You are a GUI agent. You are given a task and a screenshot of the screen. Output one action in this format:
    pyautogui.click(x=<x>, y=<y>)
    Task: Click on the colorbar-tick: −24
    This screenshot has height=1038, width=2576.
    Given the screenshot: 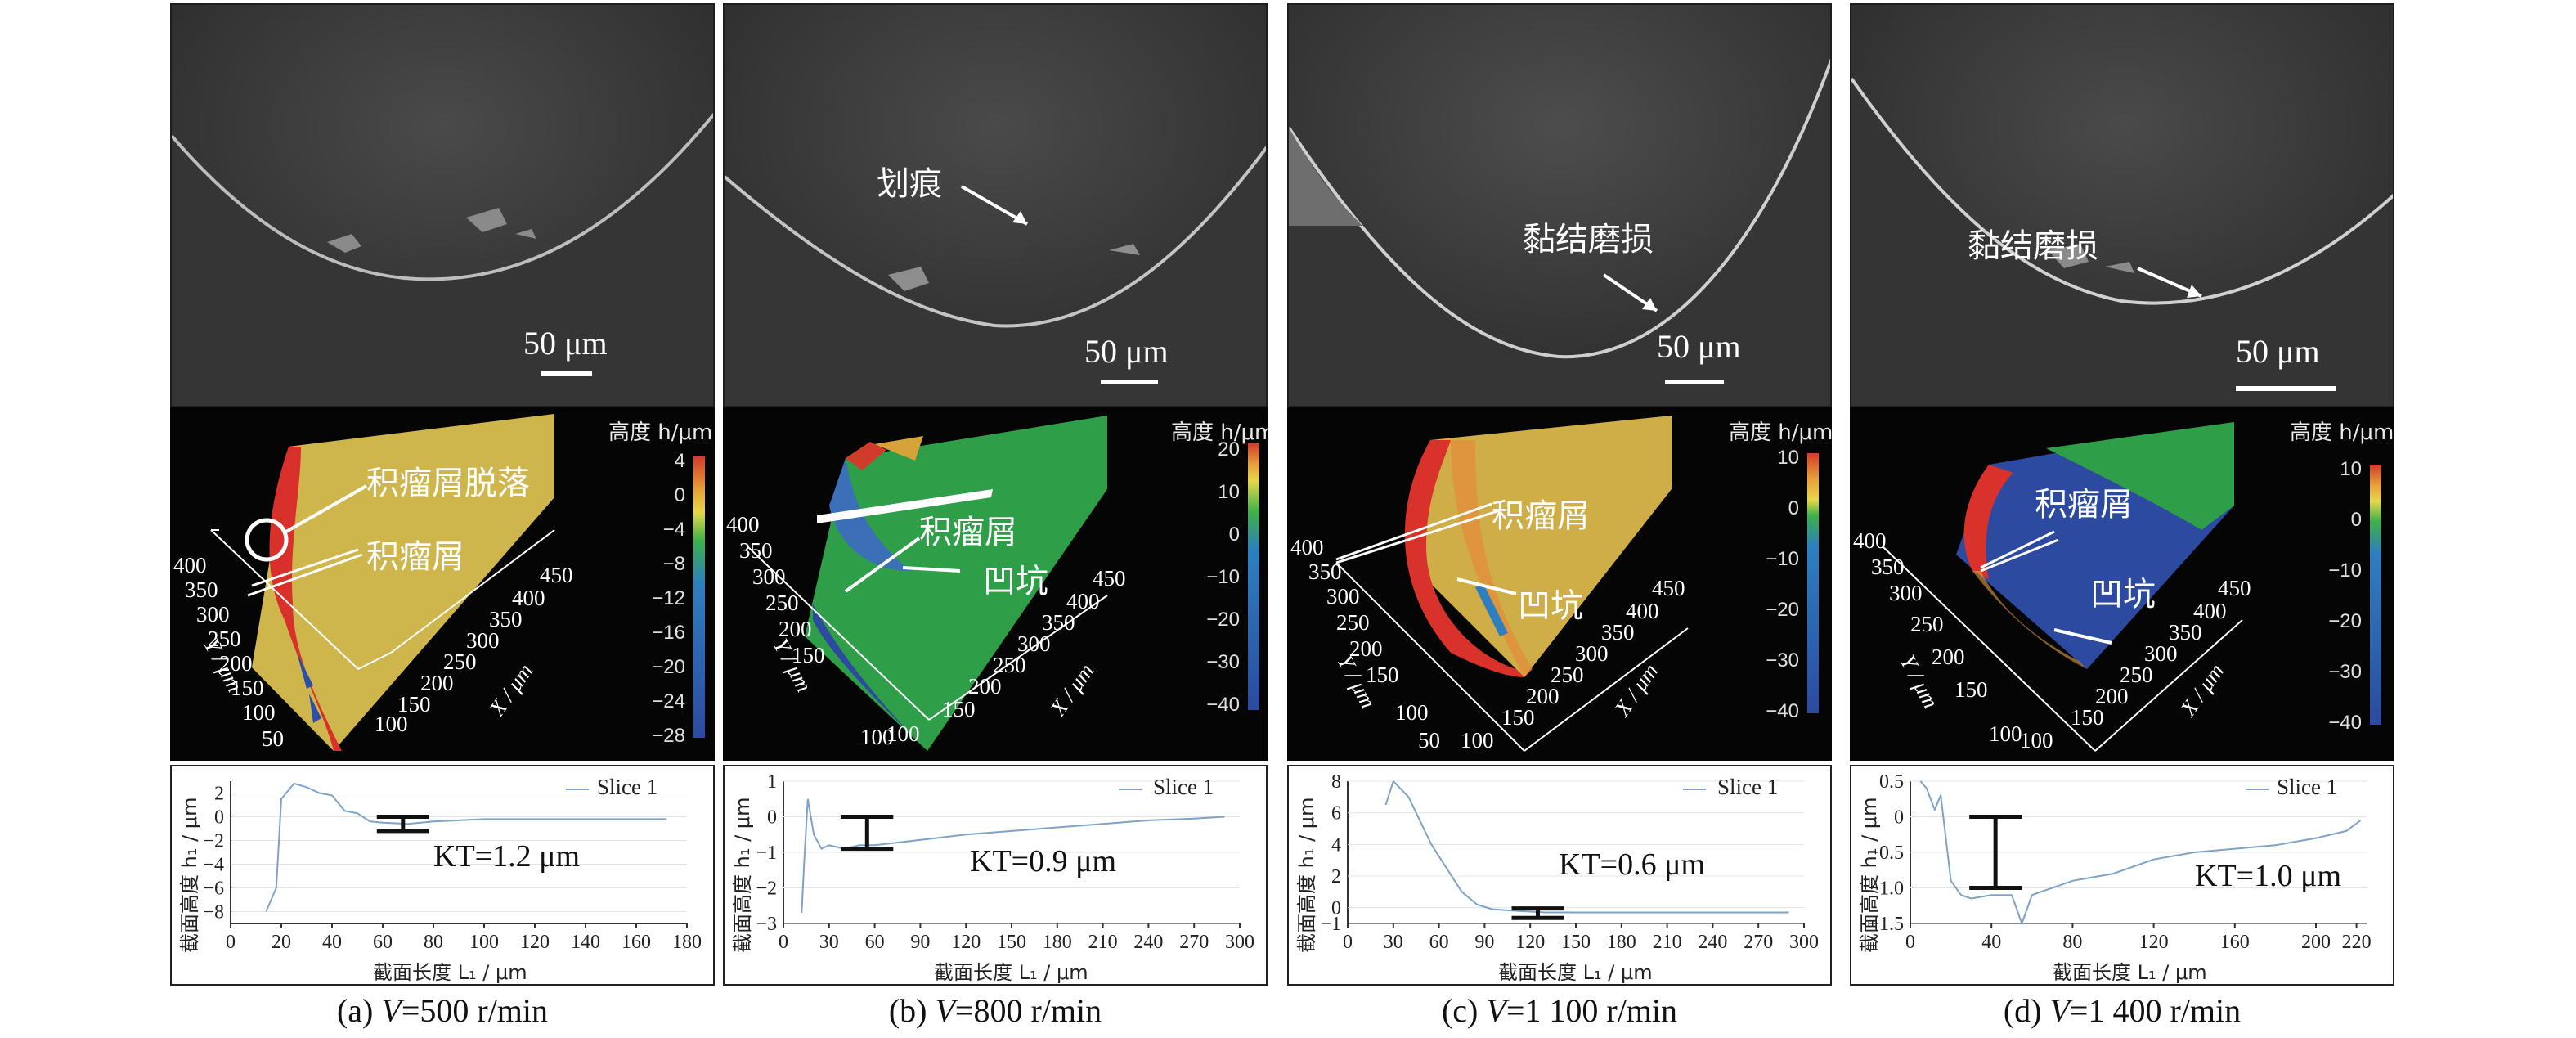 What is the action you would take?
    pyautogui.click(x=668, y=701)
    